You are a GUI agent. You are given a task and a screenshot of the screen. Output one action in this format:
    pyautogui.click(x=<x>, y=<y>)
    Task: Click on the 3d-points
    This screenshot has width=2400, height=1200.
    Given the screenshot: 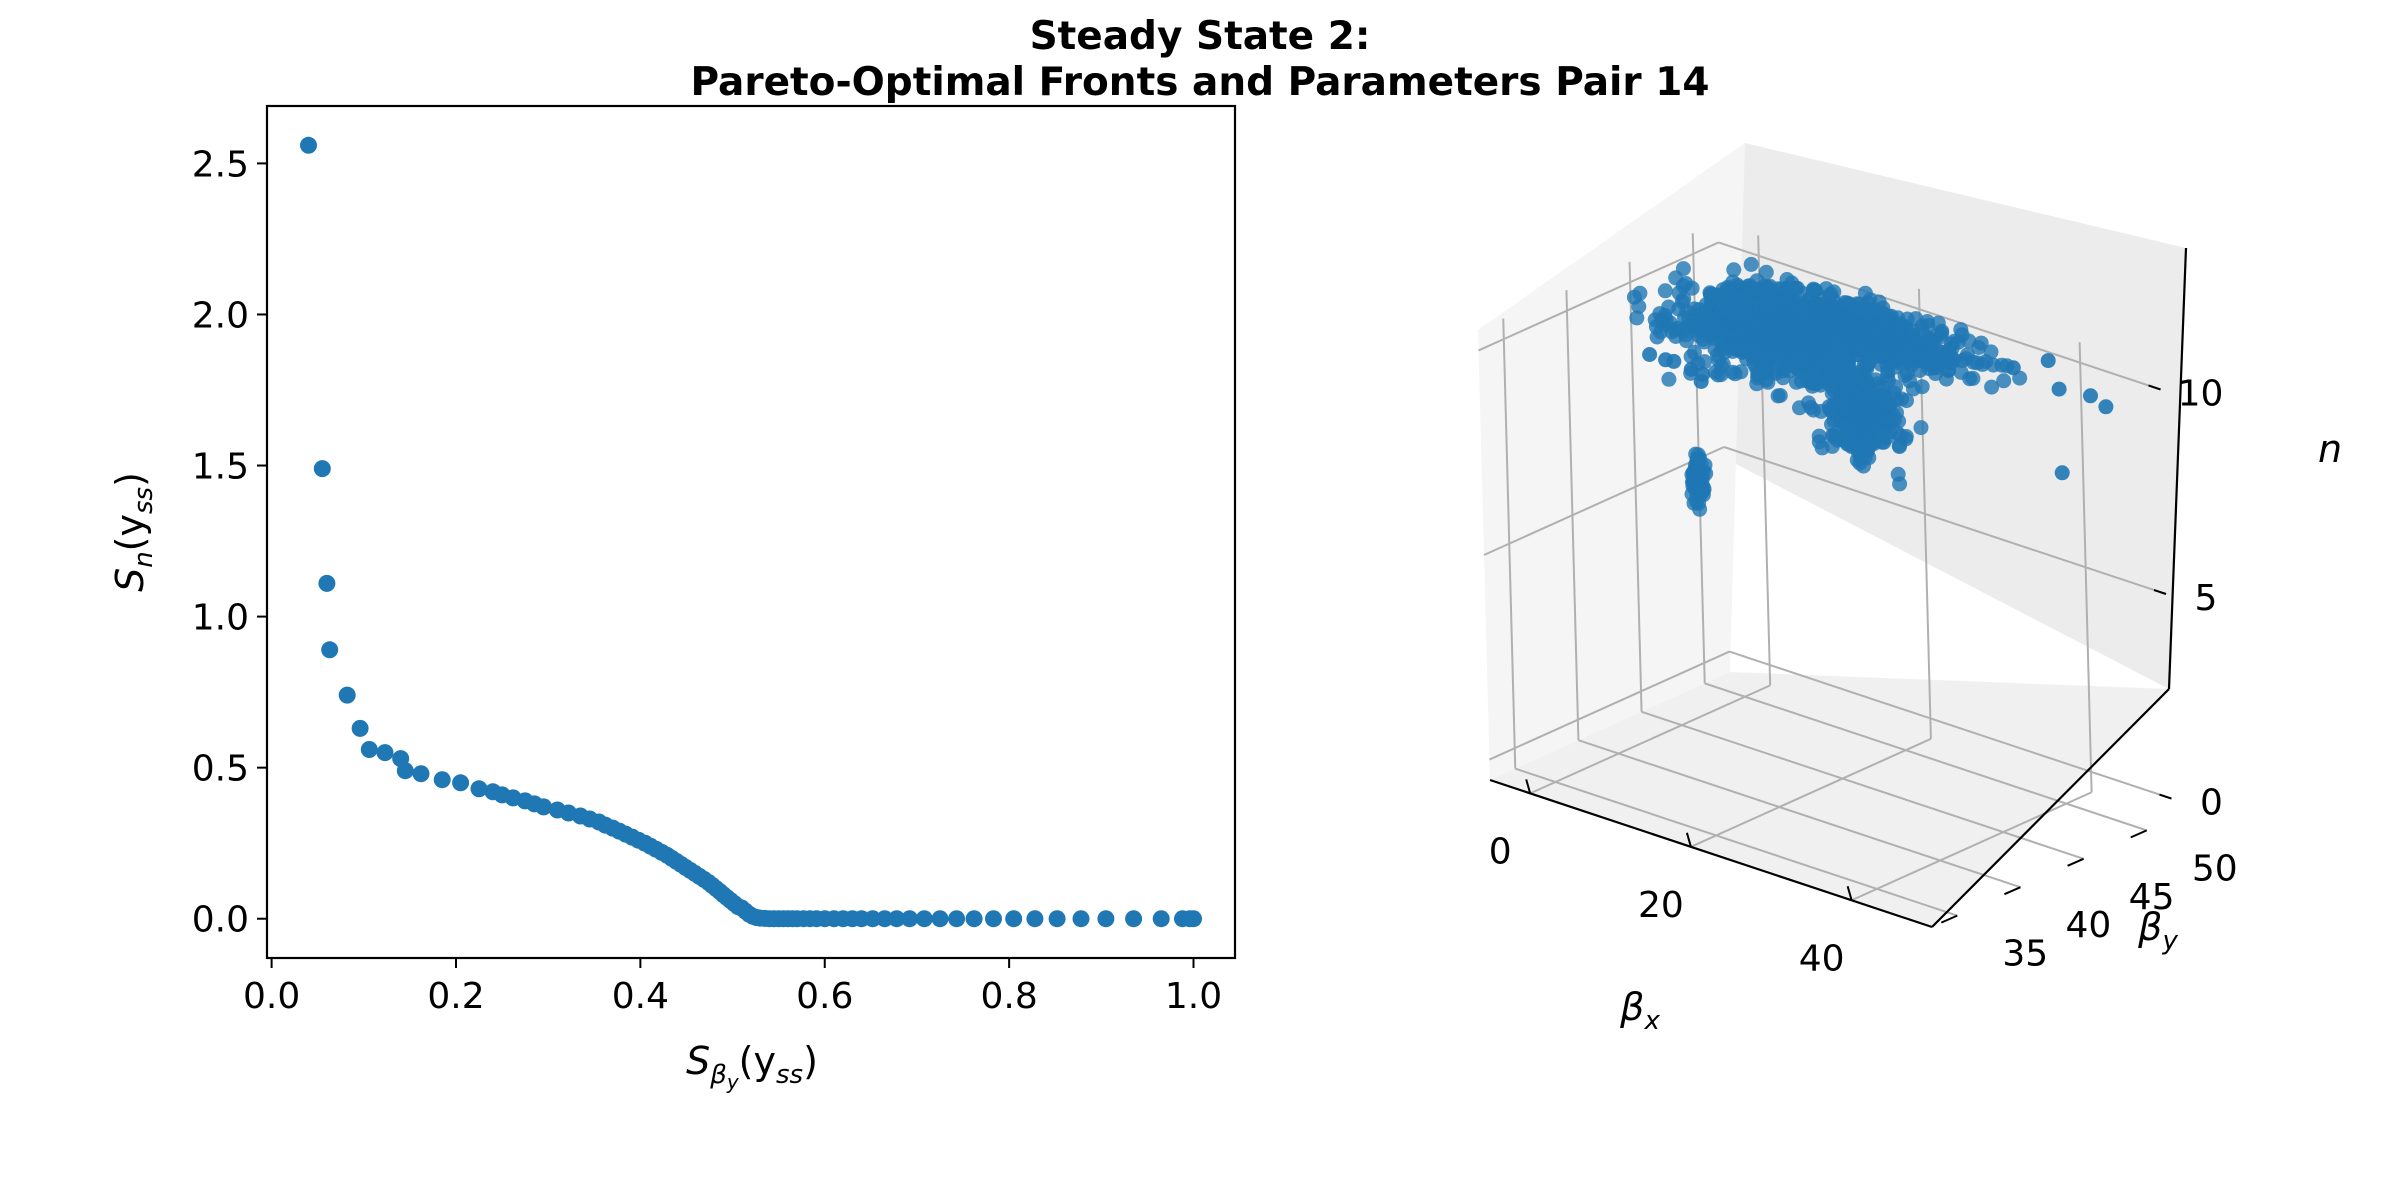 What is the action you would take?
    pyautogui.click(x=1870, y=386)
    